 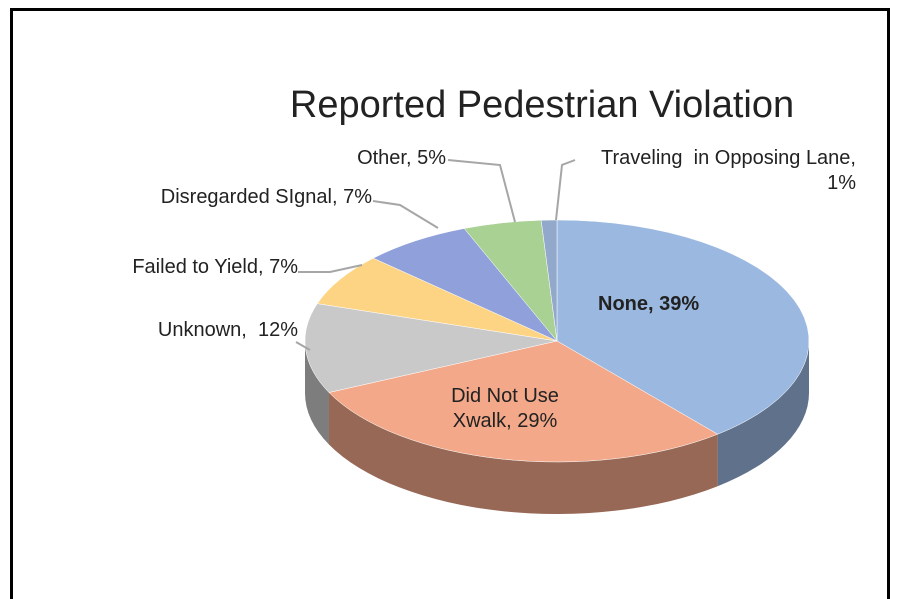 What do you see at coordinates (731, 170) in the screenshot?
I see `data-label: Traveling in Opposing Lane, 1%` at bounding box center [731, 170].